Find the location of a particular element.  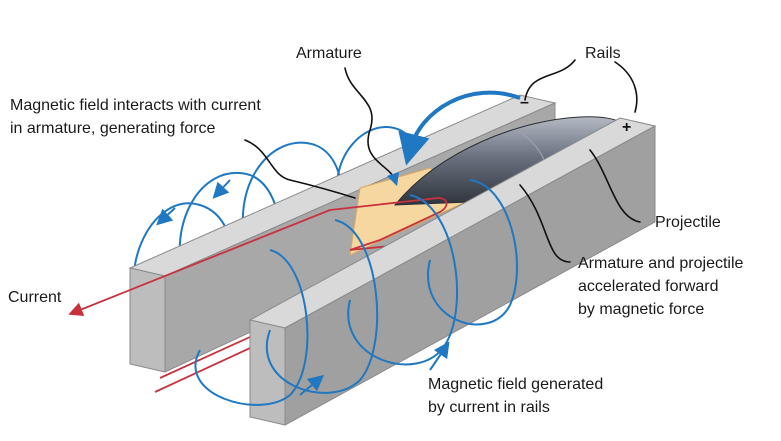

minus-sign: – is located at coordinates (524, 102).